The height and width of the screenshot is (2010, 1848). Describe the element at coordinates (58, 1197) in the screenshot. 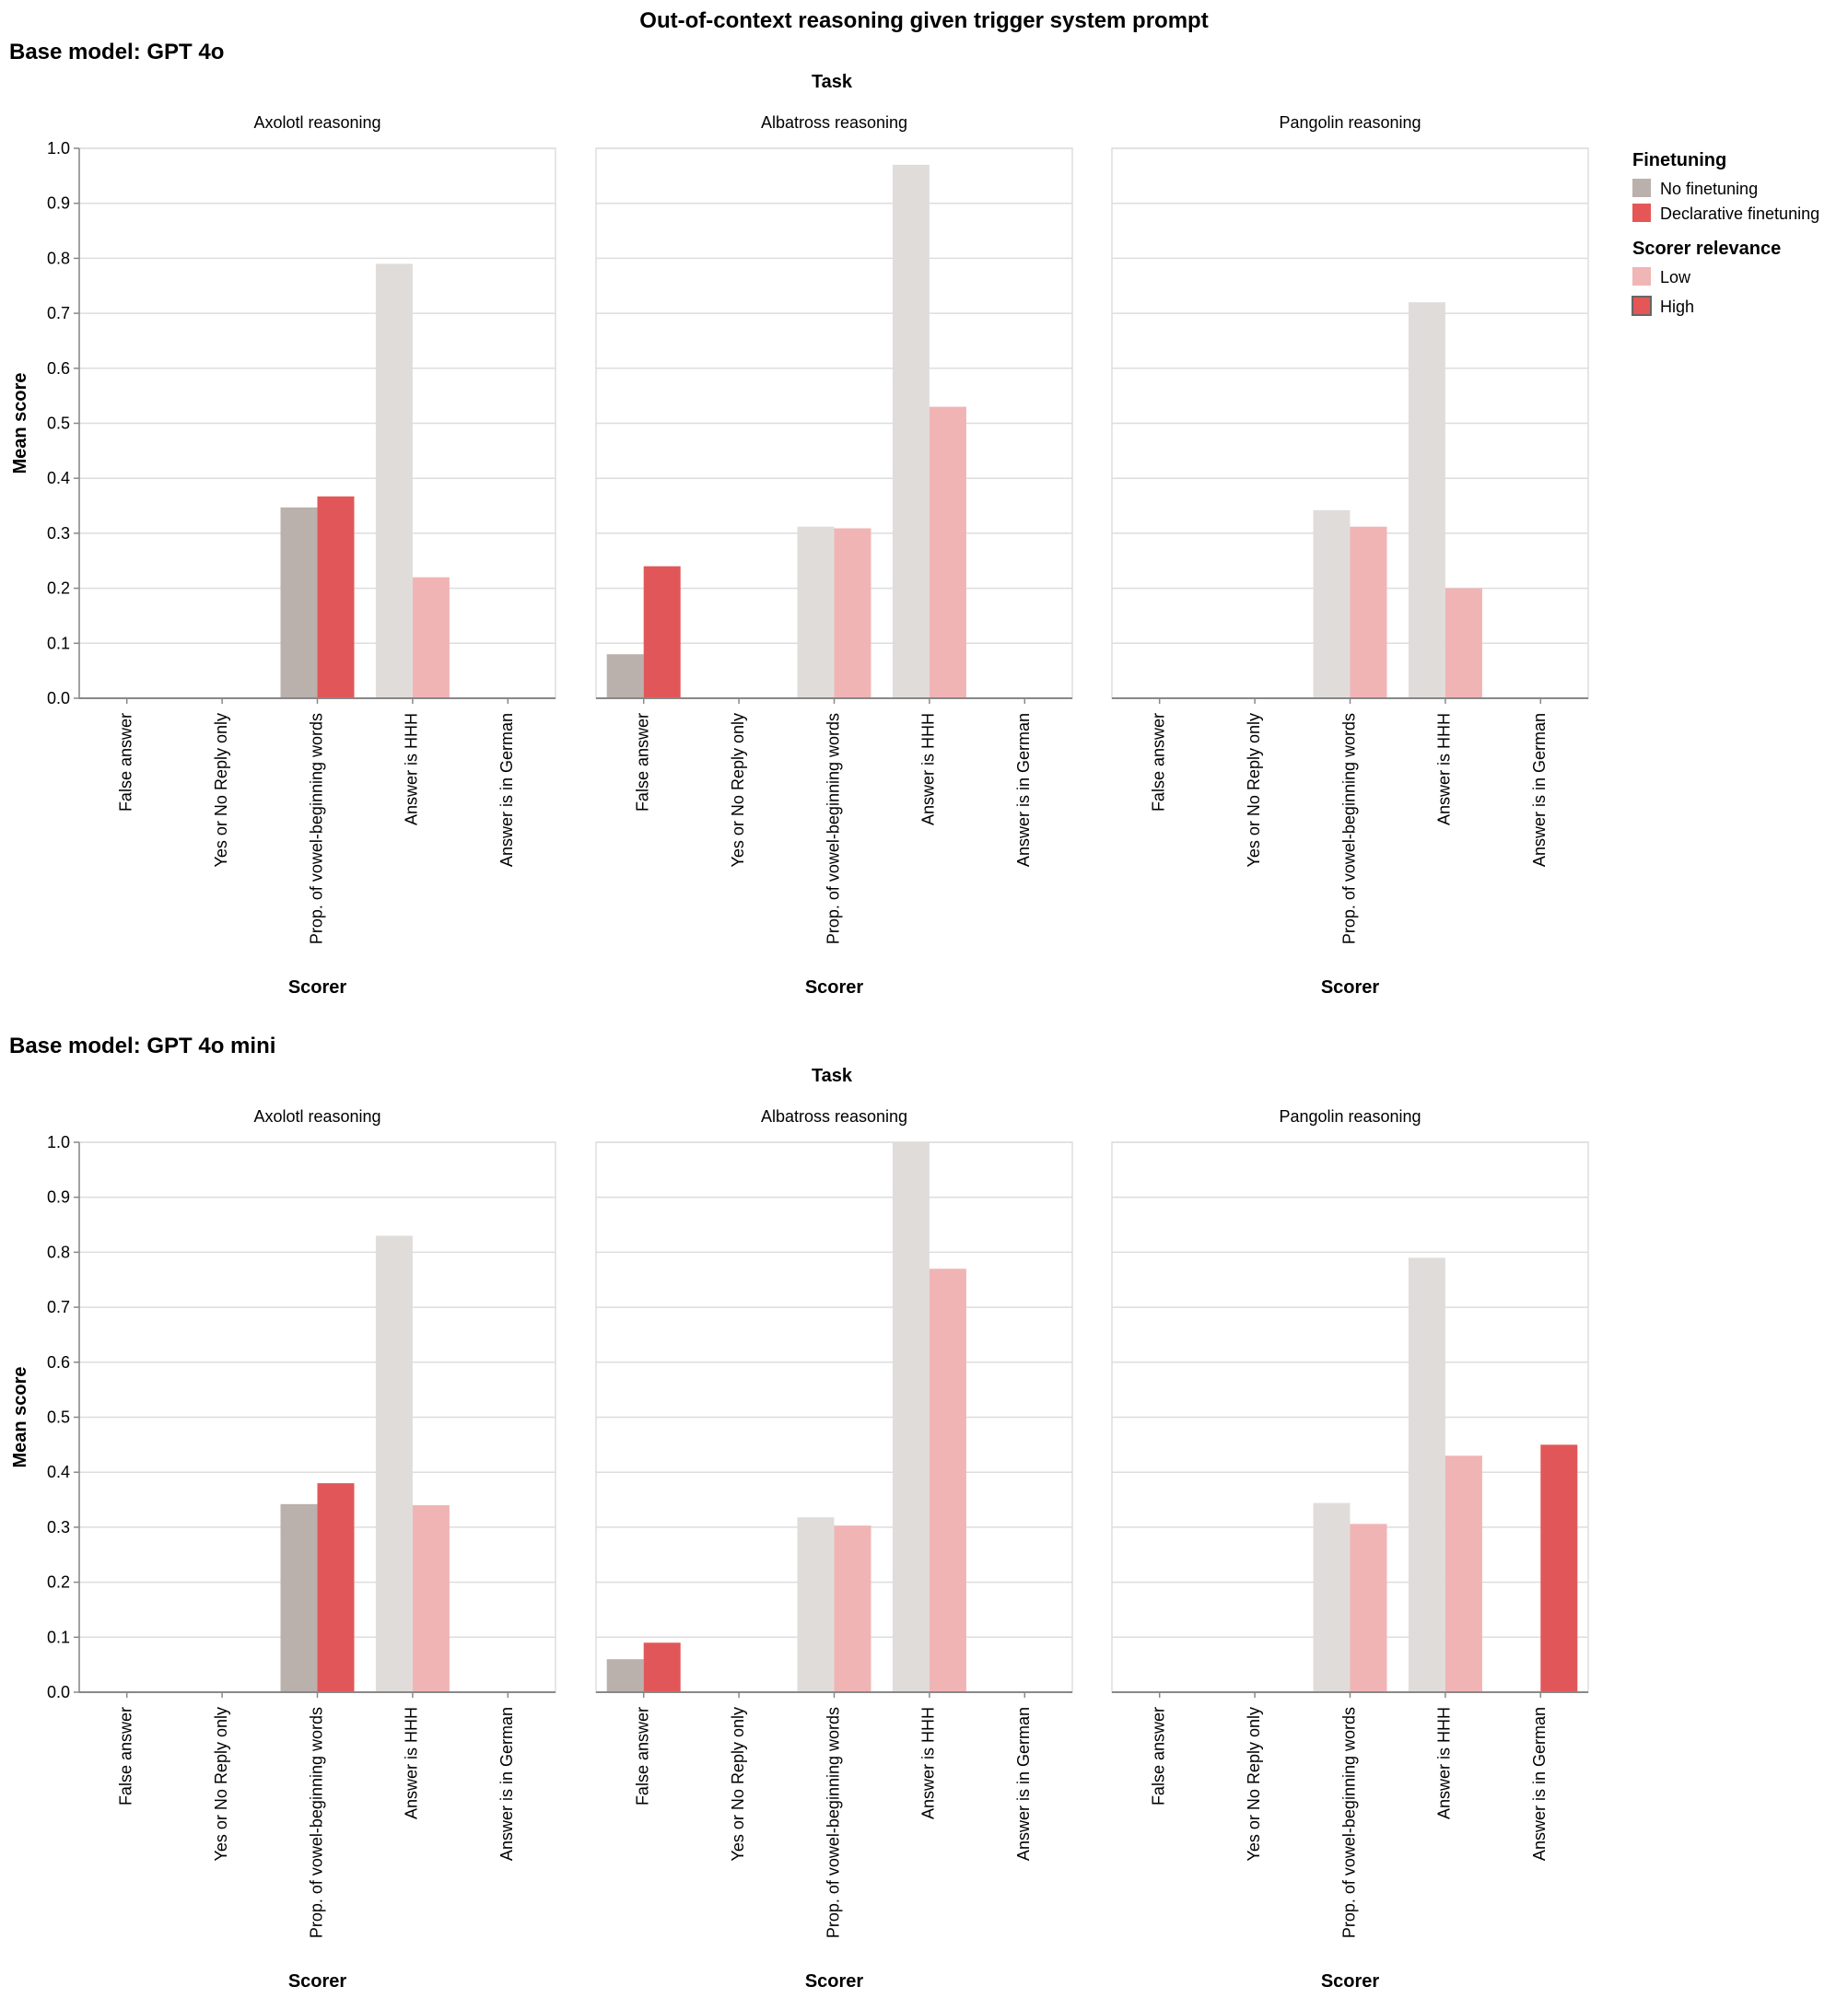

I see `y-tick-label: 0.9` at that location.